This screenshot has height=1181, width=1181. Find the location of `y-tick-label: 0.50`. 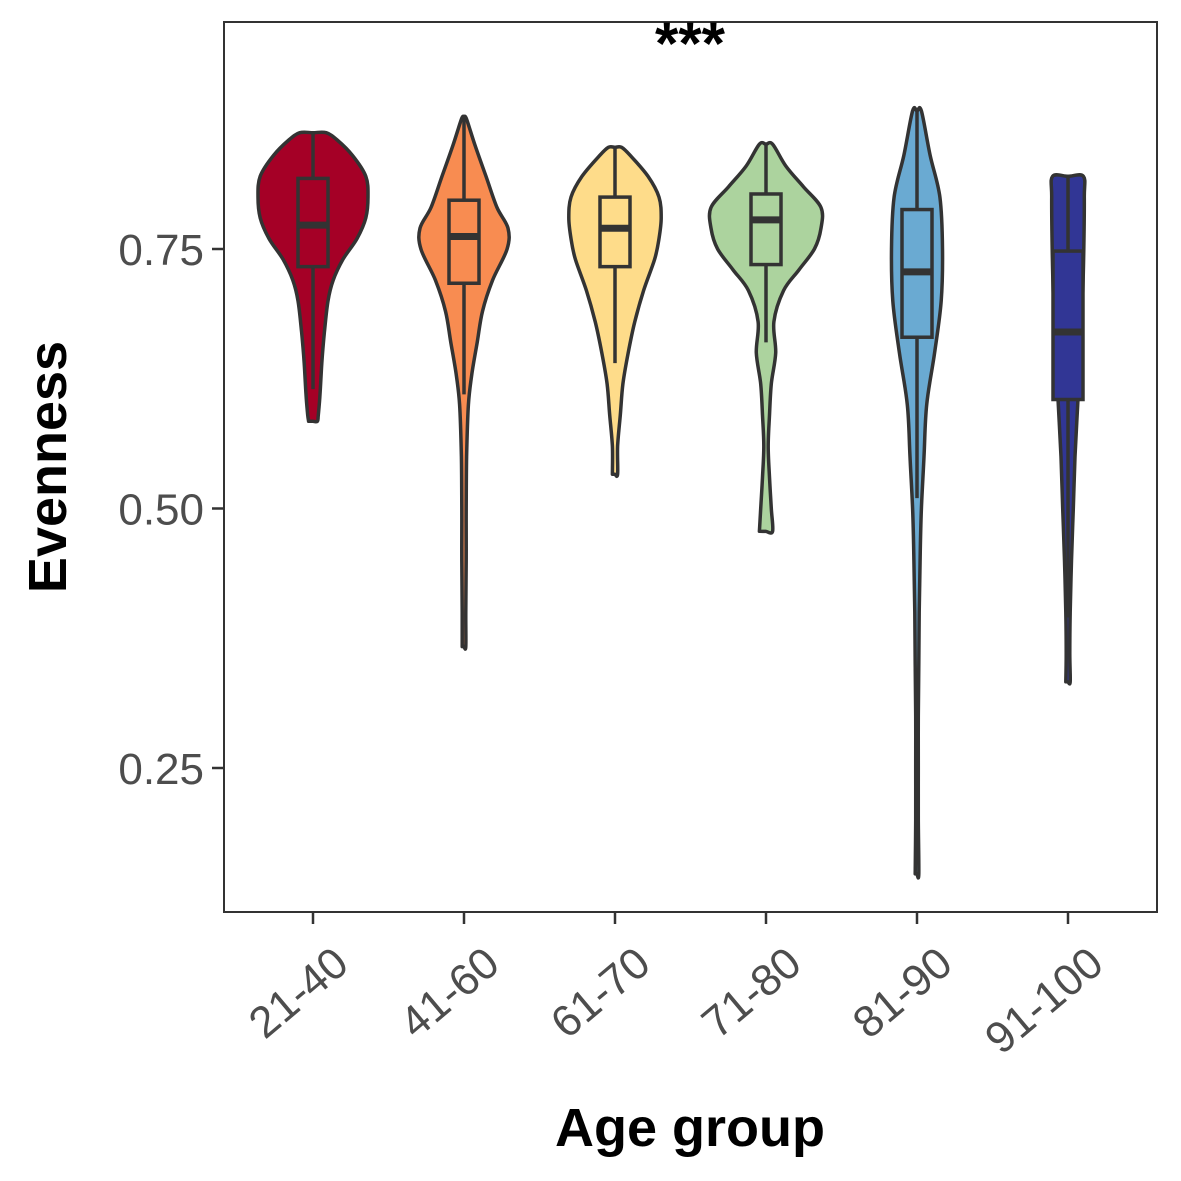

y-tick-label: 0.50 is located at coordinates (161, 510).